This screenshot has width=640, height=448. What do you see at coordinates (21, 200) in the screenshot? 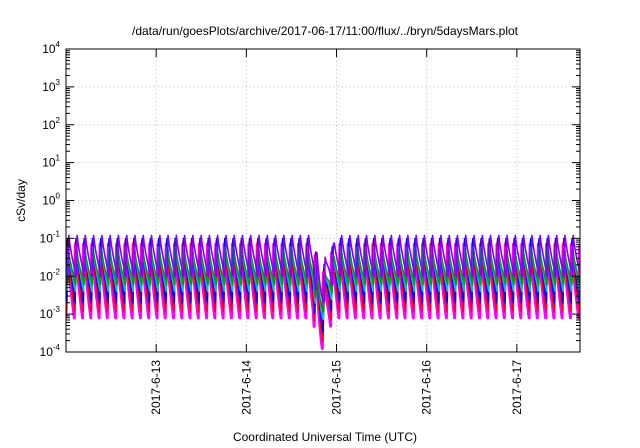
I see `y-axis-label: cSv/day` at bounding box center [21, 200].